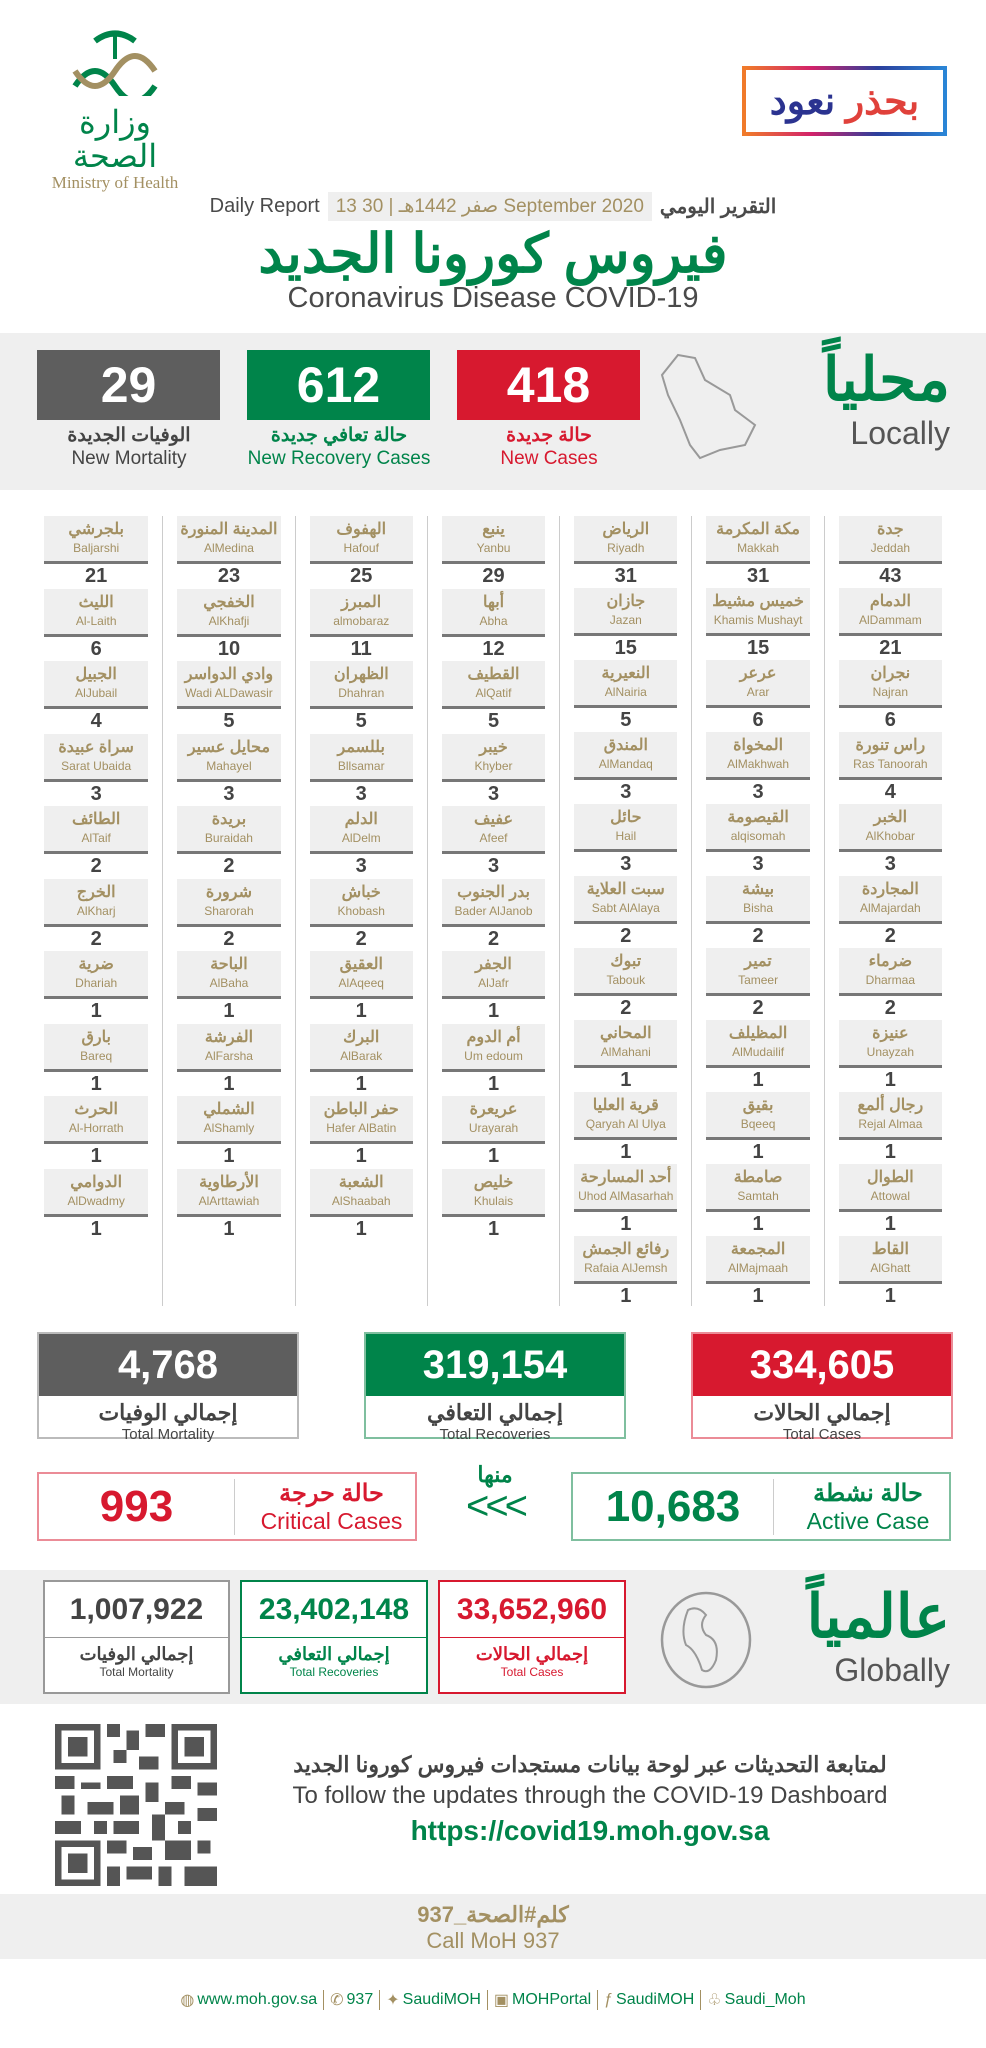  Describe the element at coordinates (361, 1037) in the screenshot. I see `city-name-ar: البرك` at that location.